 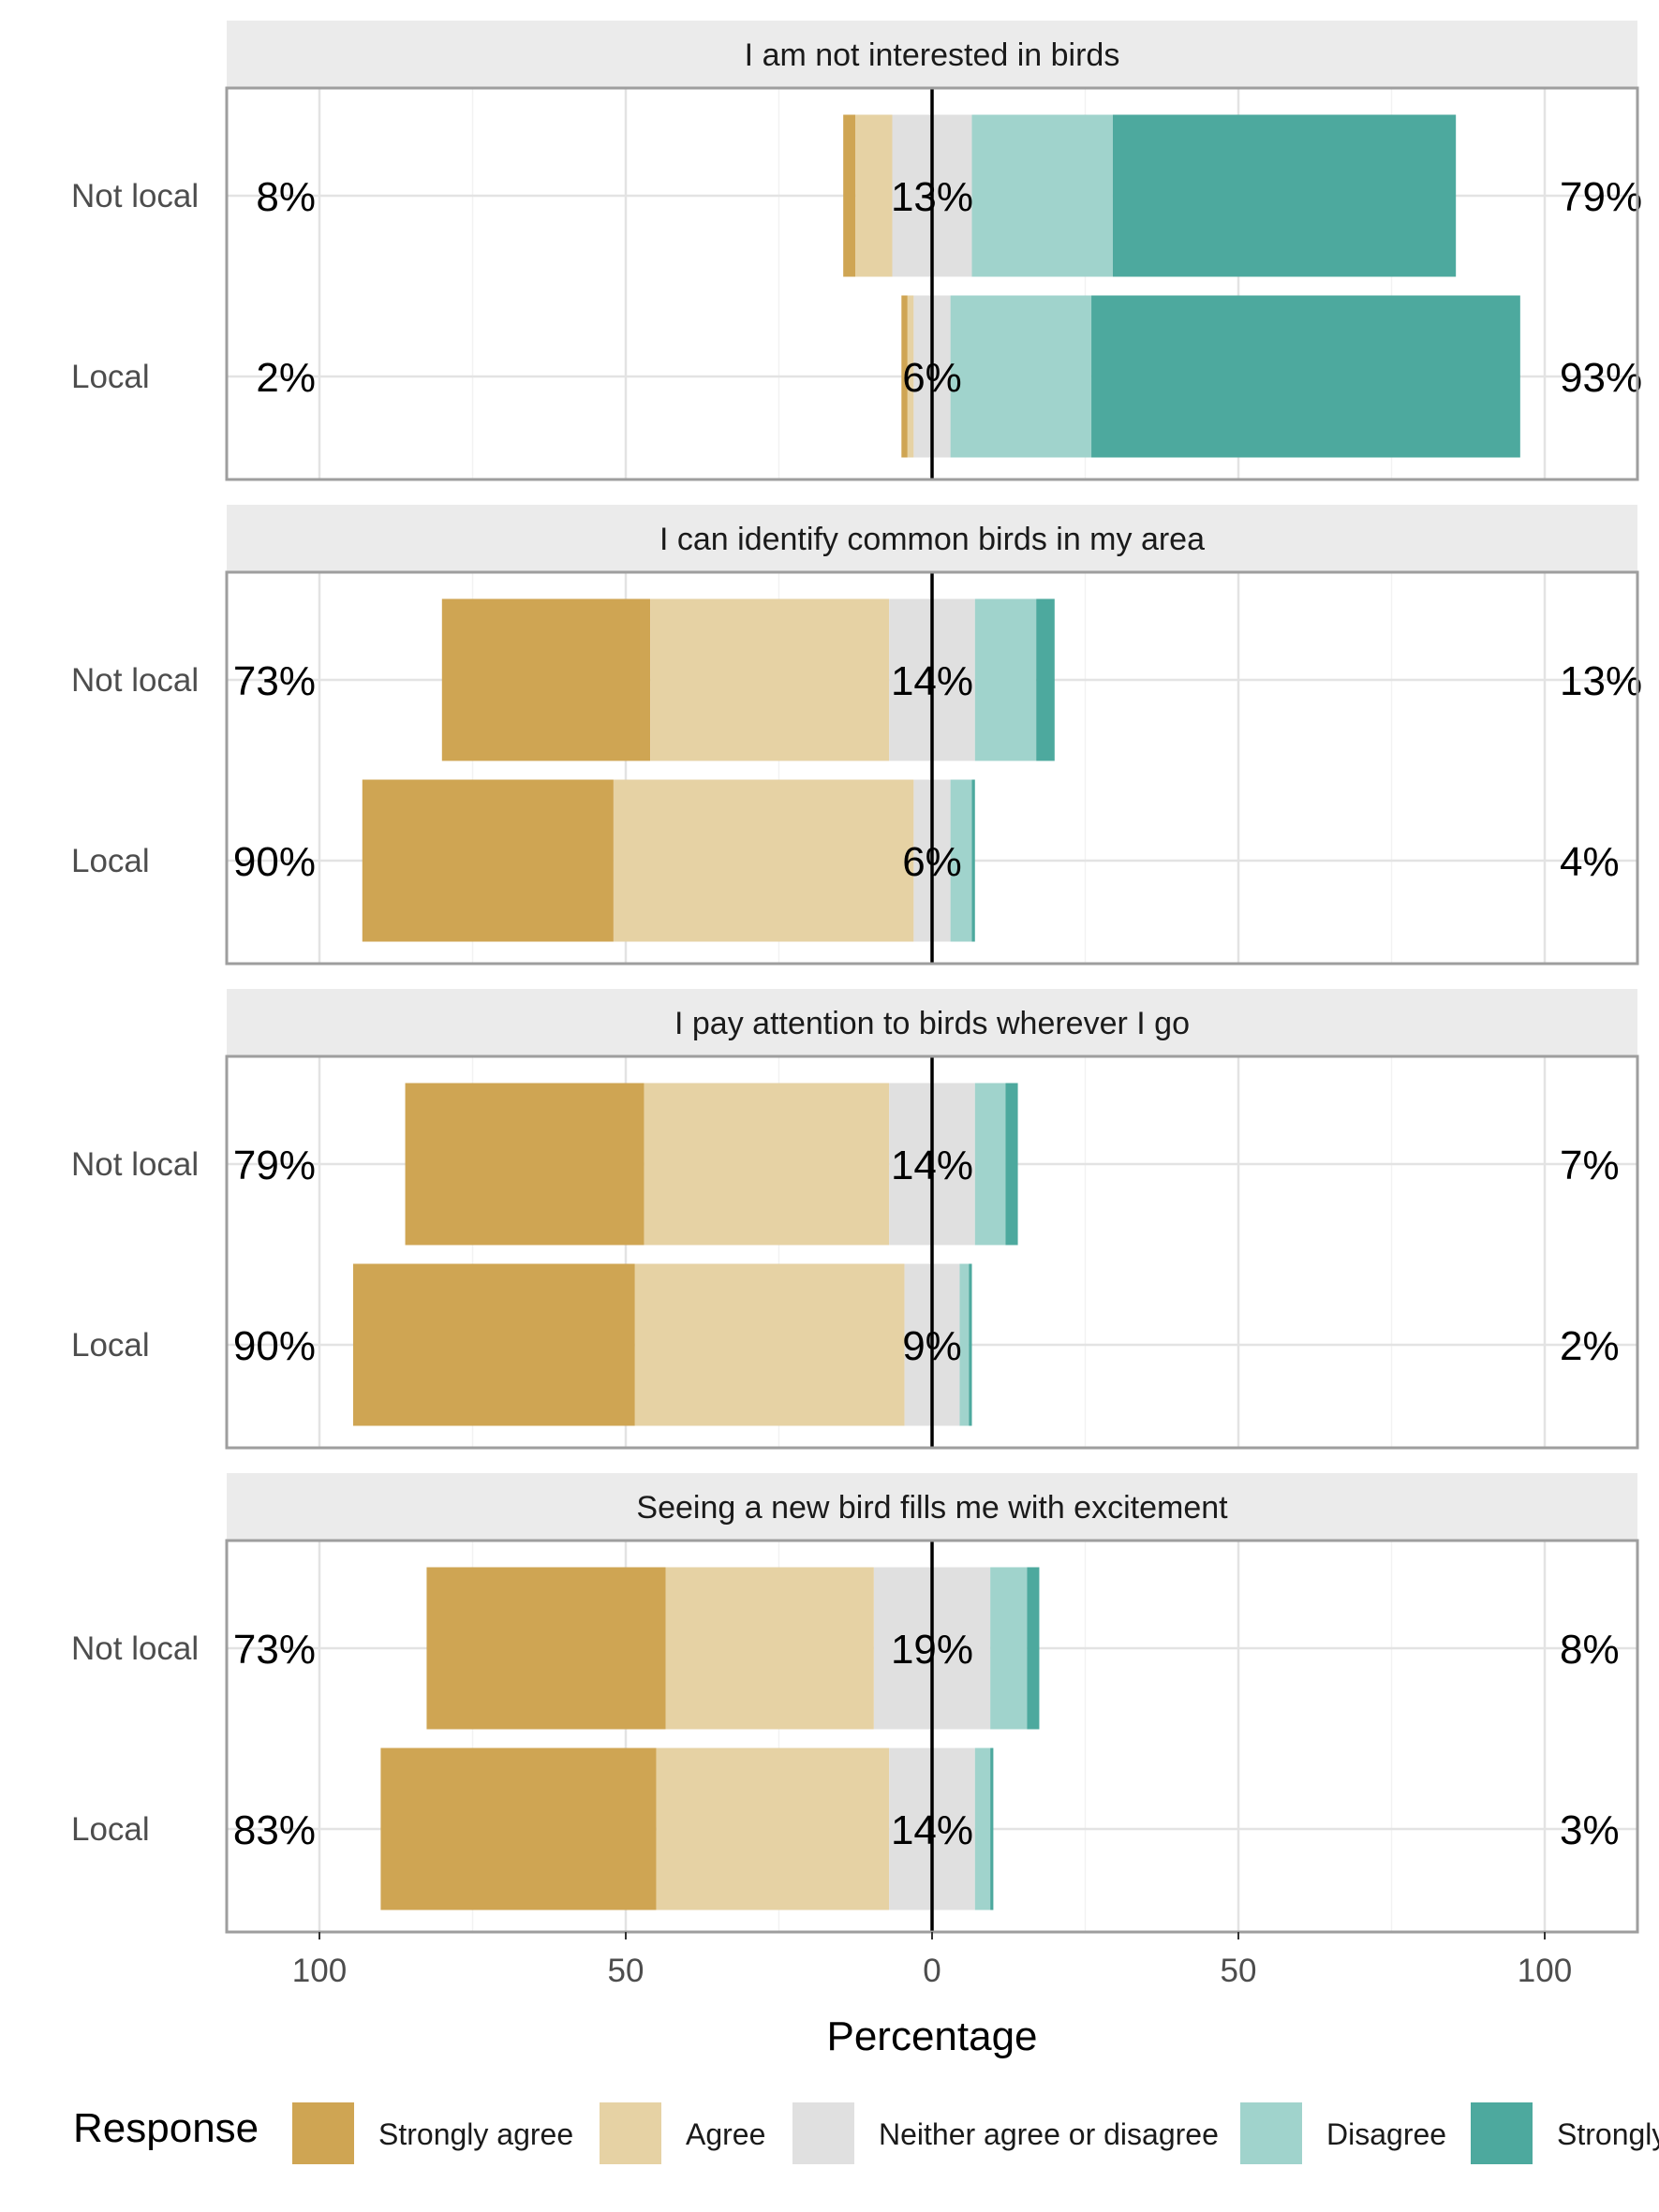 What do you see at coordinates (725, 2134) in the screenshot?
I see `legend-label: Agree` at bounding box center [725, 2134].